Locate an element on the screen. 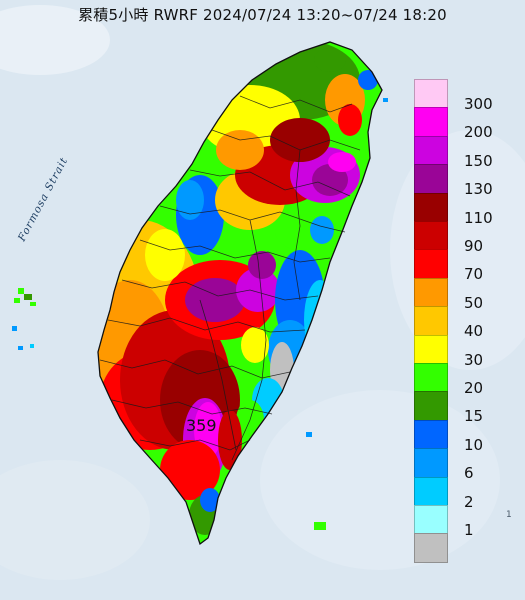  green-island is located at coordinates (309, 434).